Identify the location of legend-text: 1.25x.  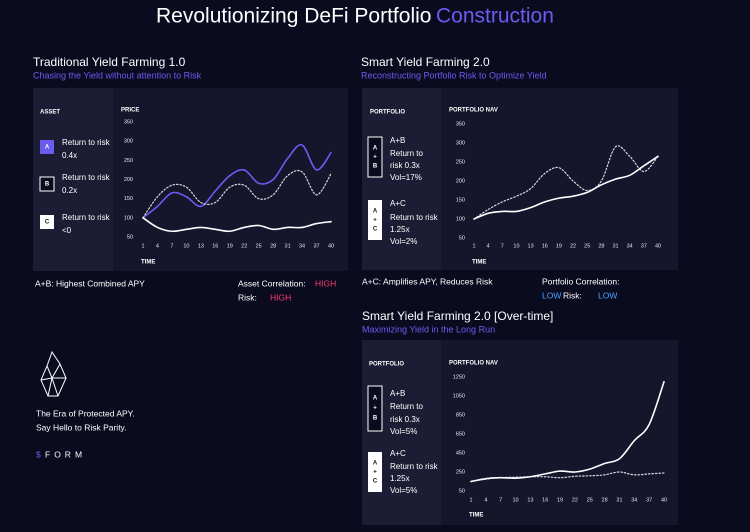
(400, 229).